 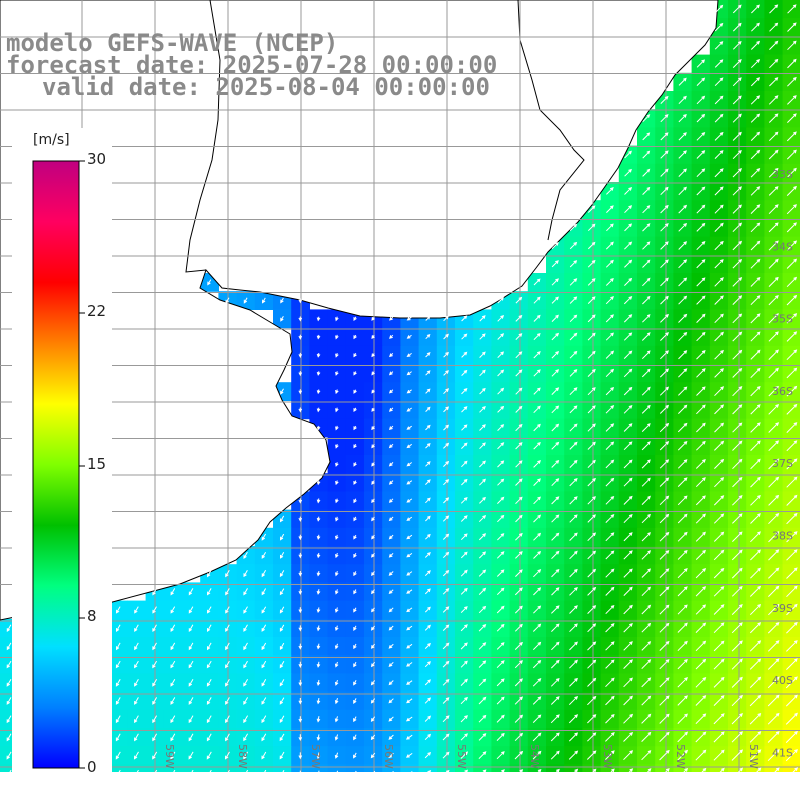 What do you see at coordinates (51, 140) in the screenshot?
I see `colorbar-unit: [m/s]` at bounding box center [51, 140].